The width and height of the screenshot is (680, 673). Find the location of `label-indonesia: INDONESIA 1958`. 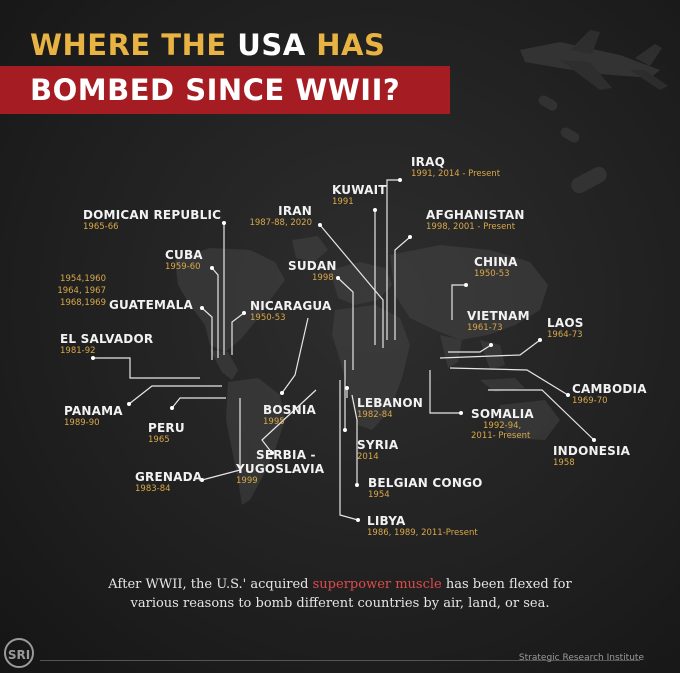

label-indonesia: INDONESIA 1958 is located at coordinates (592, 456).